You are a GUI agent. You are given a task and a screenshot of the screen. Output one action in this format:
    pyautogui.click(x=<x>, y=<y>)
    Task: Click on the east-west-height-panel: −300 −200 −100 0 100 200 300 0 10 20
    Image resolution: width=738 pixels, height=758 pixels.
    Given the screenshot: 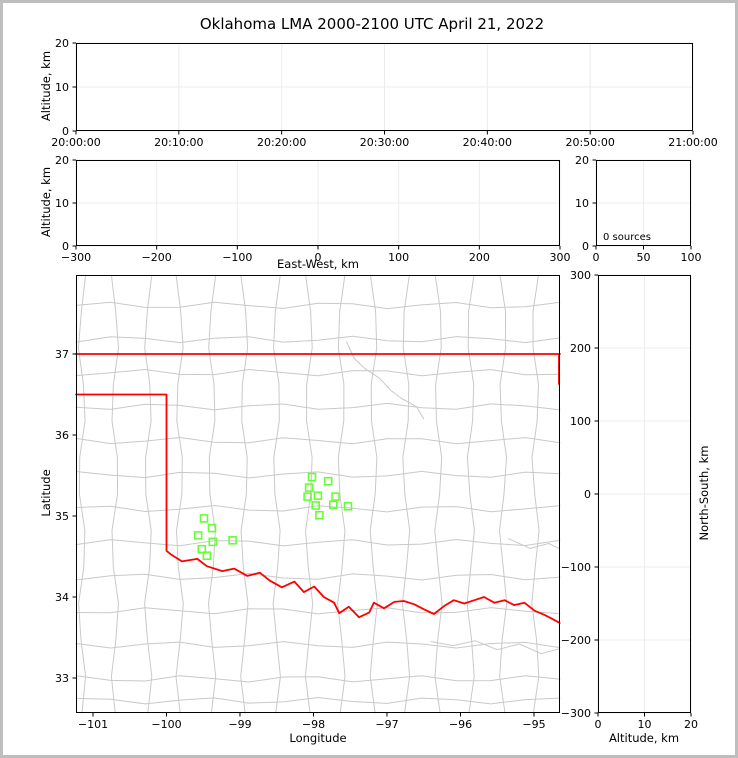 What is the action you would take?
    pyautogui.click(x=313, y=209)
    